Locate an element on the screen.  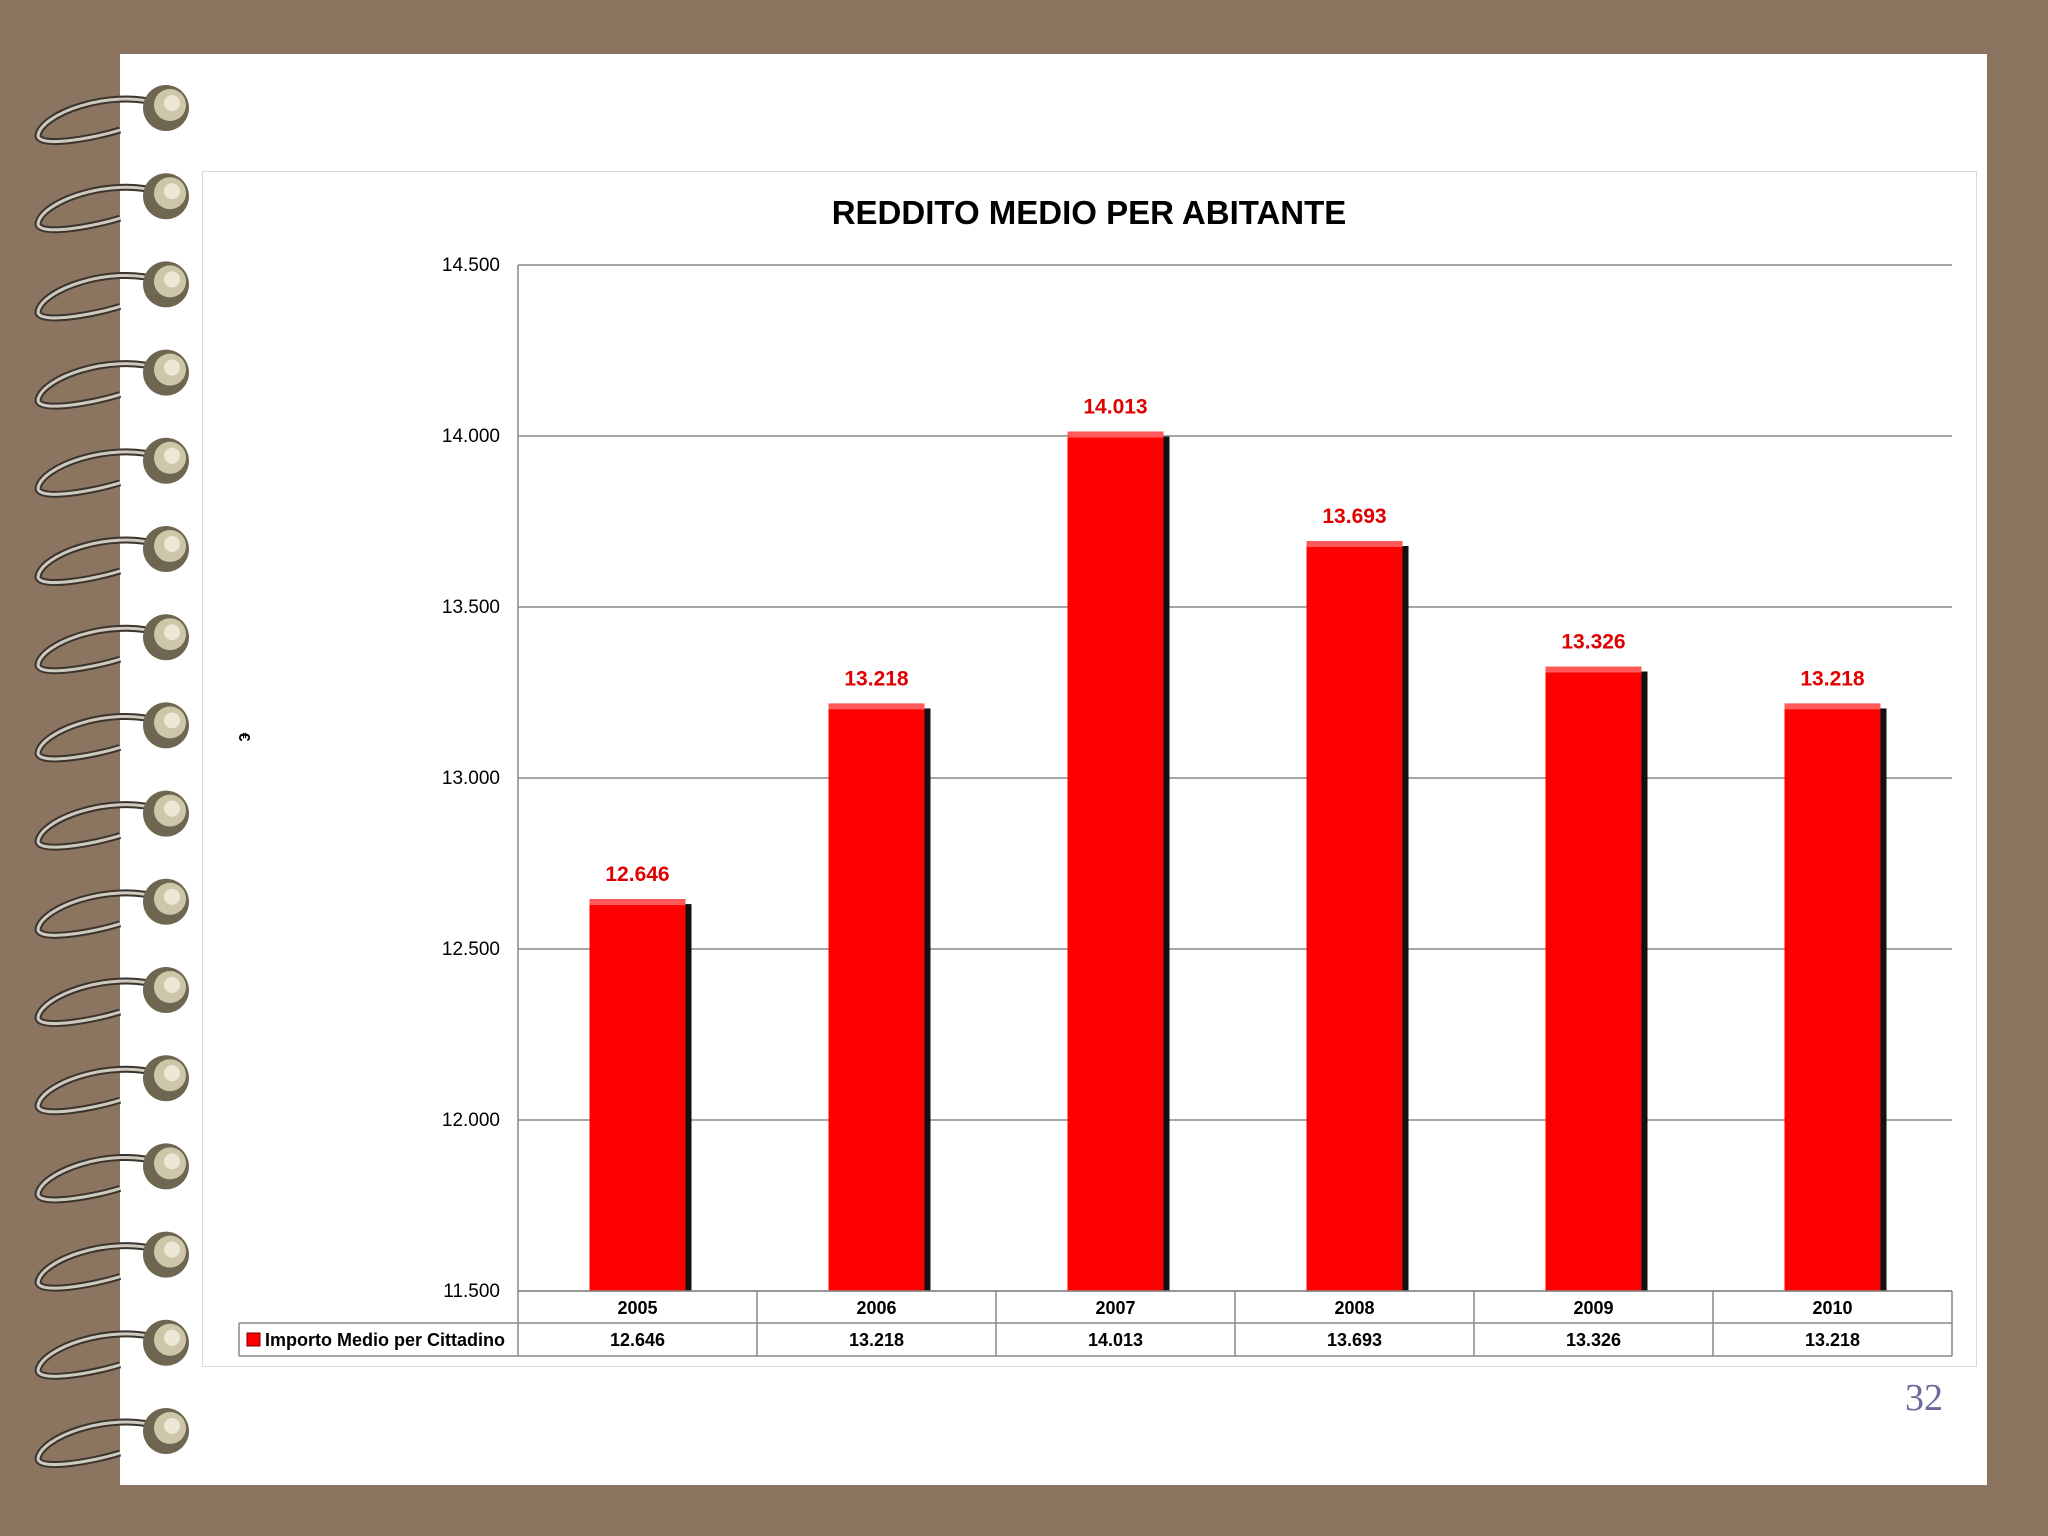
x-tick-label: 2006 is located at coordinates (876, 1308).